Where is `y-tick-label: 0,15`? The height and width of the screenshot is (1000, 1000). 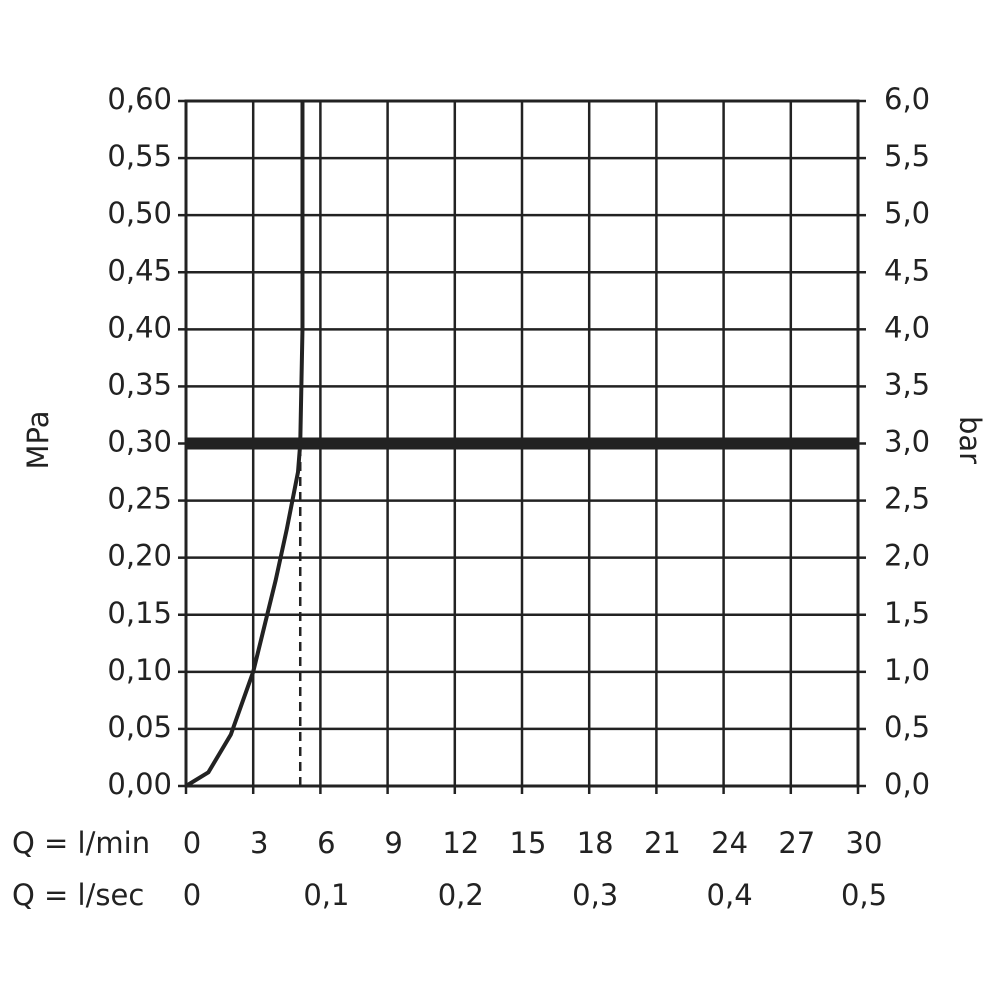
y-tick-label: 0,15 is located at coordinates (139, 613).